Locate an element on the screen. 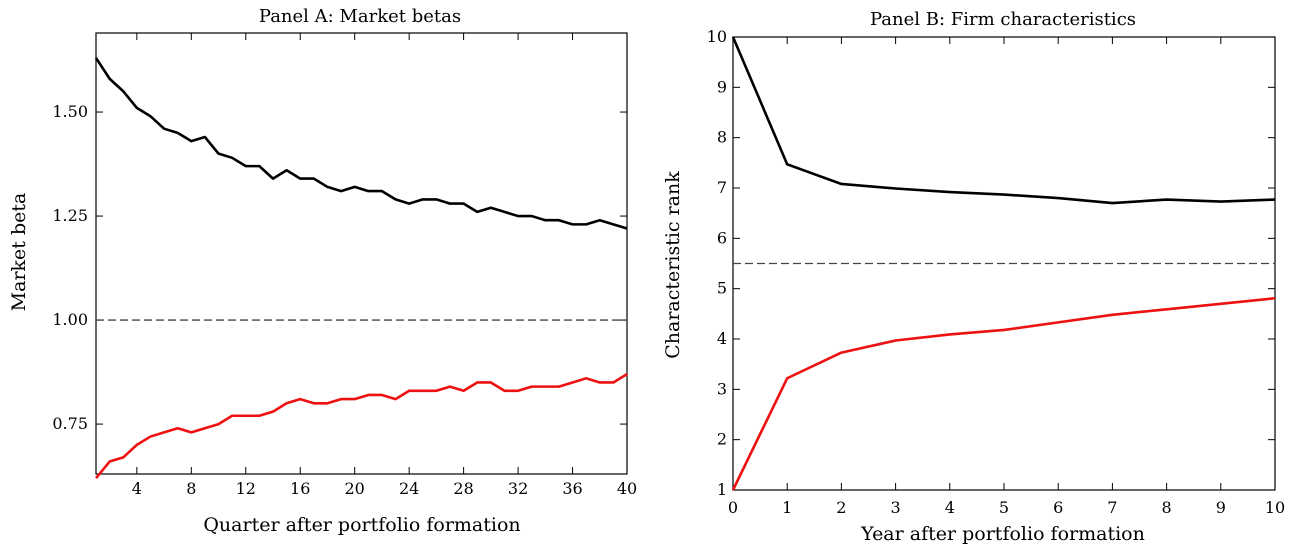 This screenshot has width=1298, height=548. panel-a-x-tick-label: 4 is located at coordinates (137, 488).